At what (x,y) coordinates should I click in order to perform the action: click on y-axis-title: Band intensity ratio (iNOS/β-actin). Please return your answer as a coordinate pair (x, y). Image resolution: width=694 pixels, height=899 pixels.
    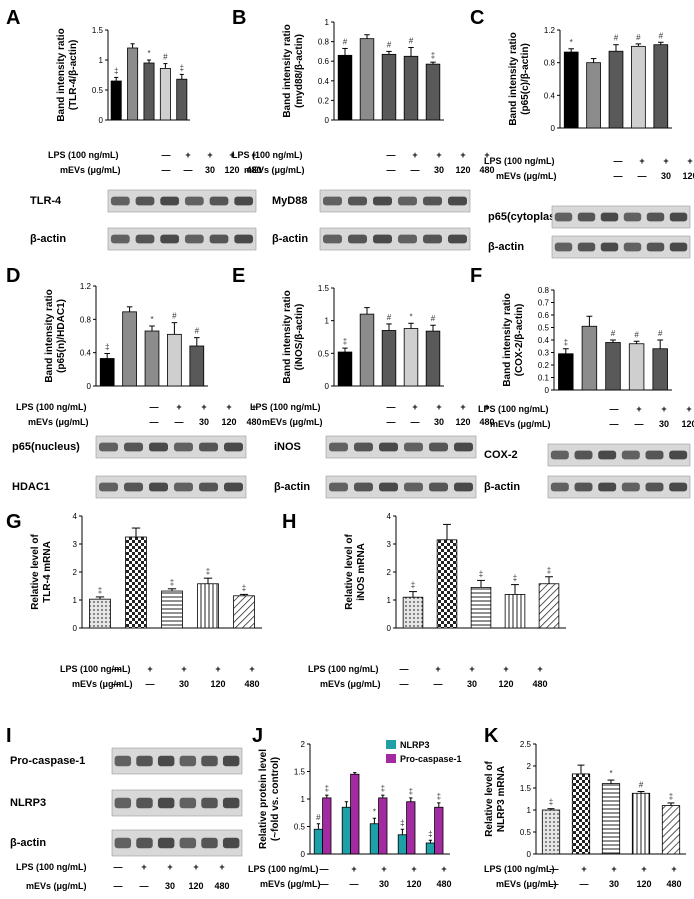
    Looking at the image, I should click on (293, 336).